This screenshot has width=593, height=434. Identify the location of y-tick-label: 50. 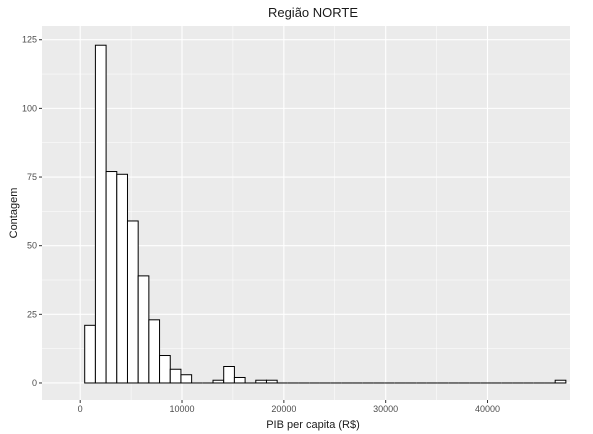
(32, 246).